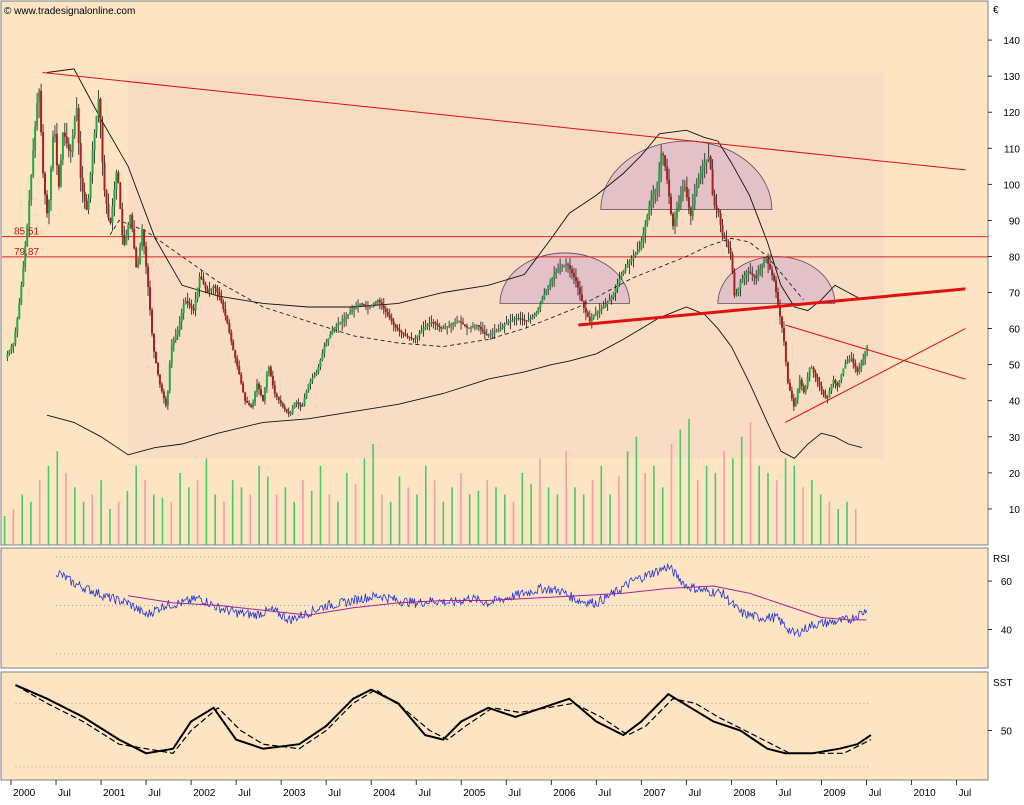  Describe the element at coordinates (654, 793) in the screenshot. I see `x-tick-label: 2007` at that location.